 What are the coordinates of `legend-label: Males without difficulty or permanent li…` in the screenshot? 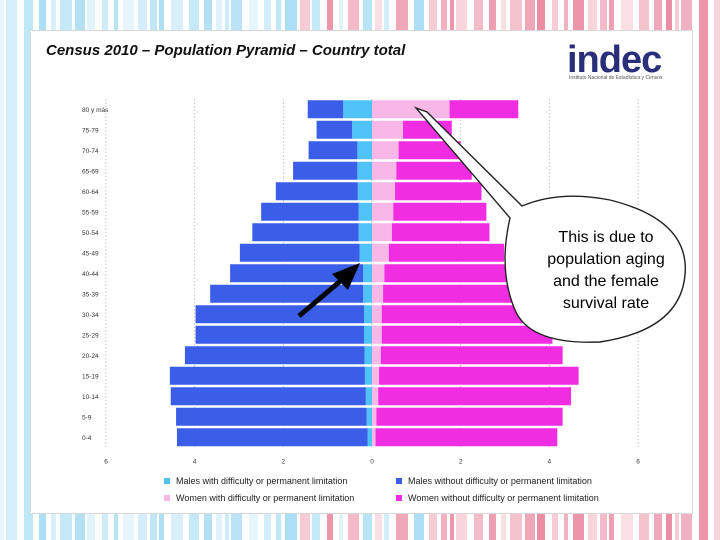 It's located at (500, 481).